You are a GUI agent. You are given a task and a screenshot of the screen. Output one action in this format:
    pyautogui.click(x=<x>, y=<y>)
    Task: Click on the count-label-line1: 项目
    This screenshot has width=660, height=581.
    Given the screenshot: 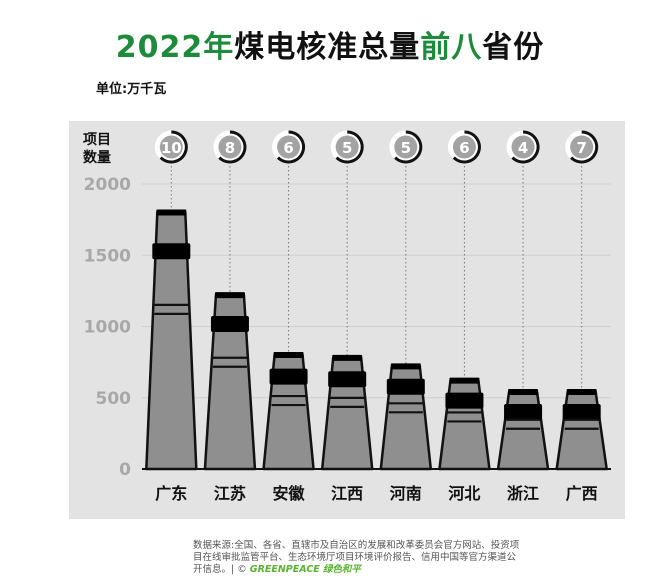 What is the action you would take?
    pyautogui.click(x=97, y=140)
    